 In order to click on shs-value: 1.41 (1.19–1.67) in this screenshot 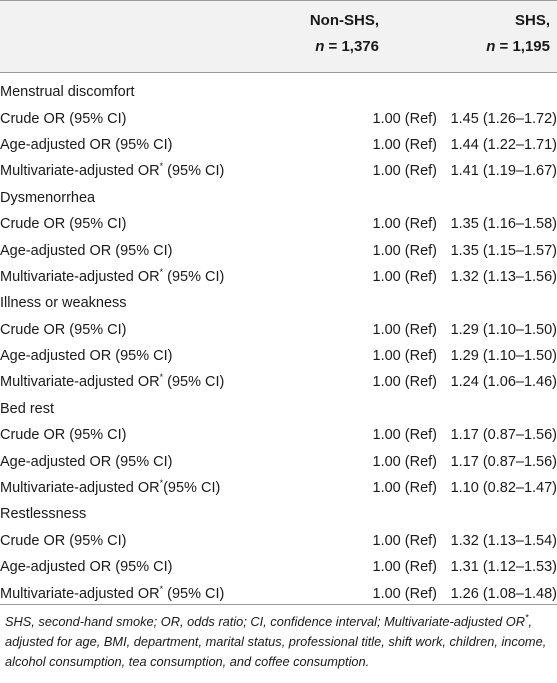, I will do `click(503, 171)`.